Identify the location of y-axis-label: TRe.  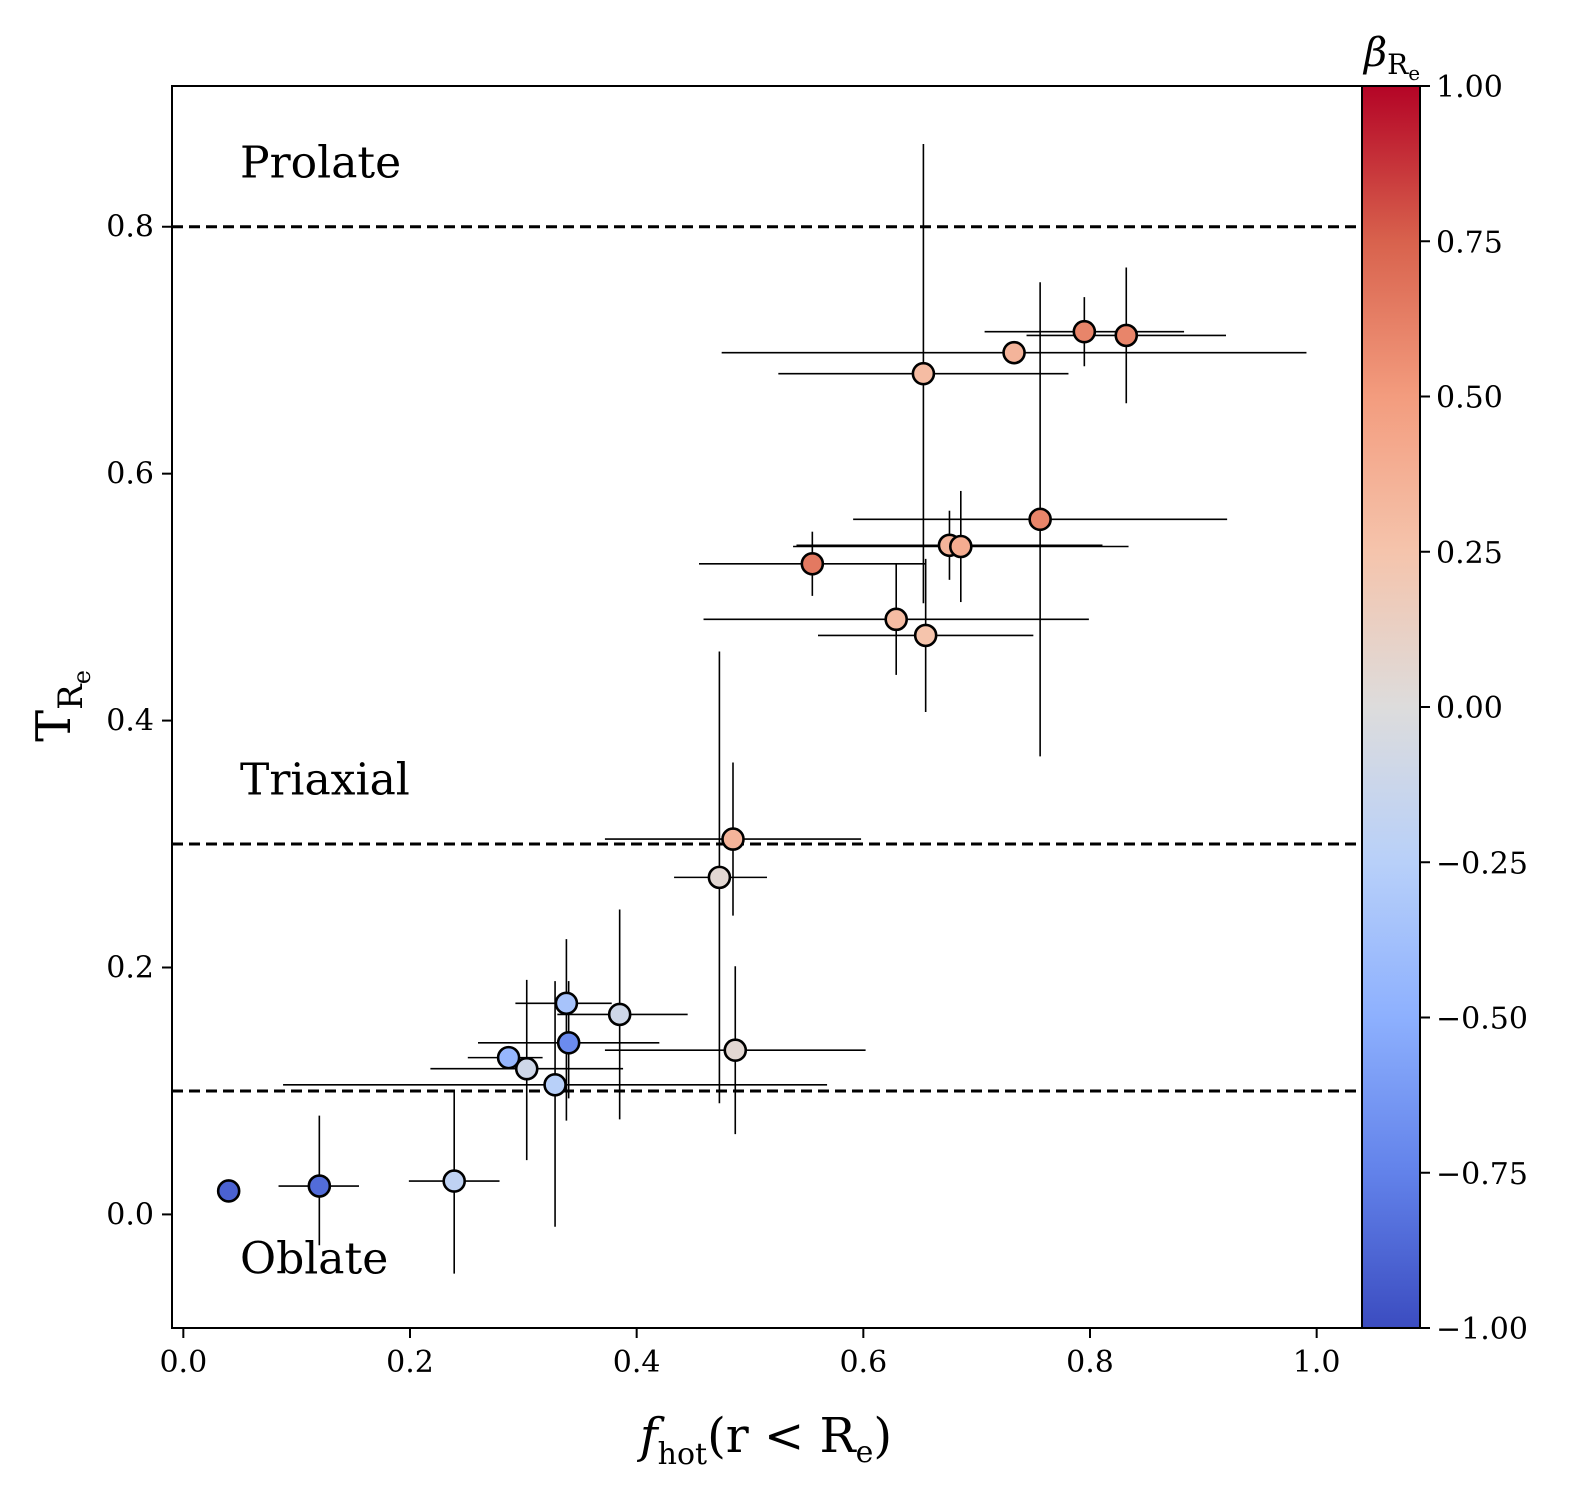
(61, 706).